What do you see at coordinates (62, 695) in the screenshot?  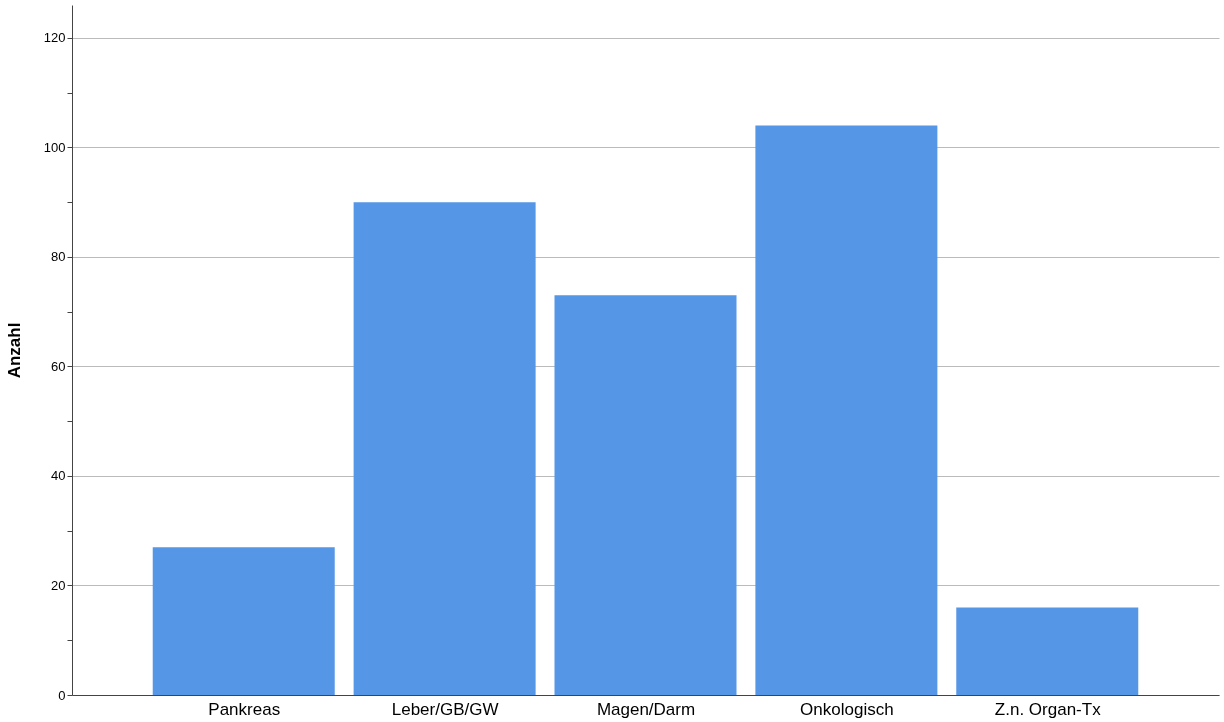 I see `y-tick-label: 0` at bounding box center [62, 695].